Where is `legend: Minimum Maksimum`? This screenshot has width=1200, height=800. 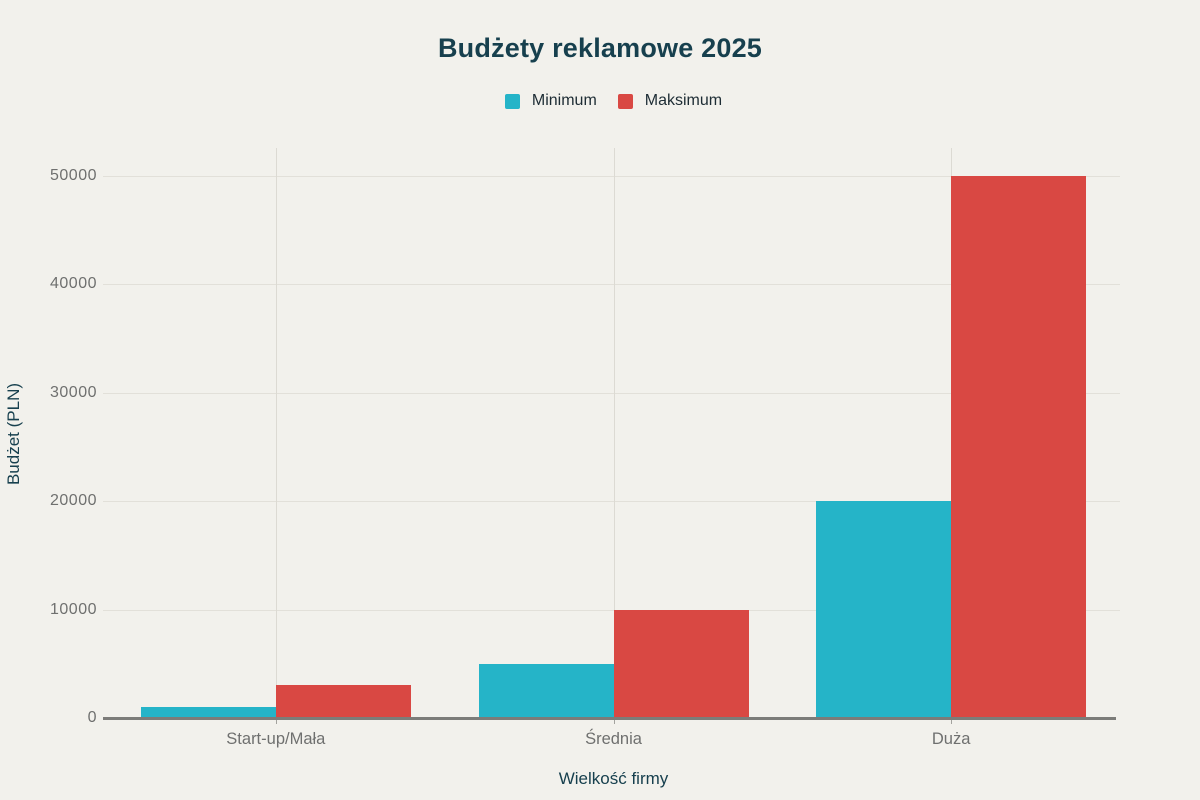 legend: Minimum Maksimum is located at coordinates (613, 101).